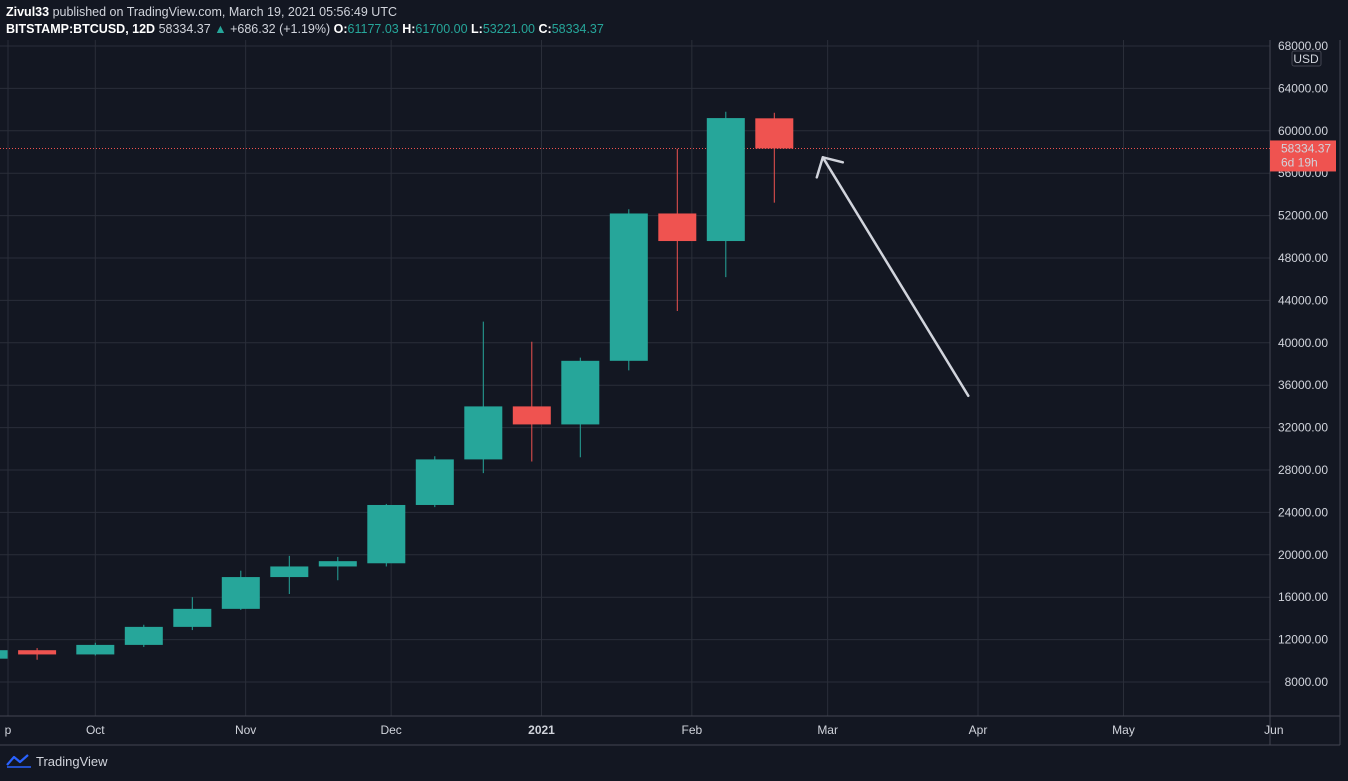 The height and width of the screenshot is (781, 1348). What do you see at coordinates (827, 730) in the screenshot?
I see `x-tick-label: Mar` at bounding box center [827, 730].